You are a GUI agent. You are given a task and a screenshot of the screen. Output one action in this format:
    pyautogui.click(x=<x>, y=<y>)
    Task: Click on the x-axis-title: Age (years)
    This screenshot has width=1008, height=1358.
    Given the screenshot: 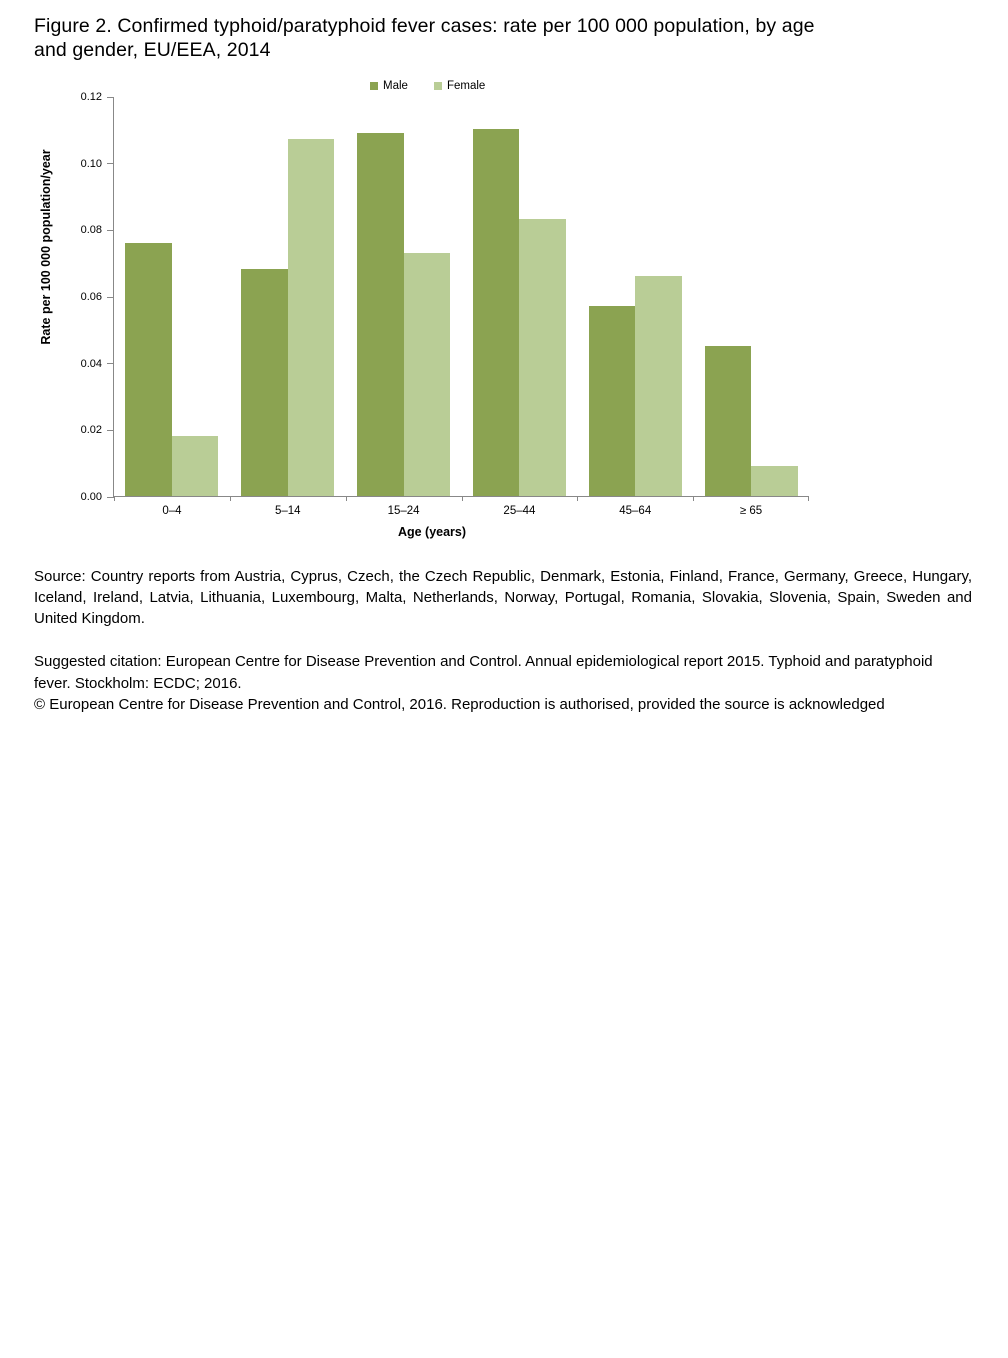 What is the action you would take?
    pyautogui.click(x=432, y=532)
    